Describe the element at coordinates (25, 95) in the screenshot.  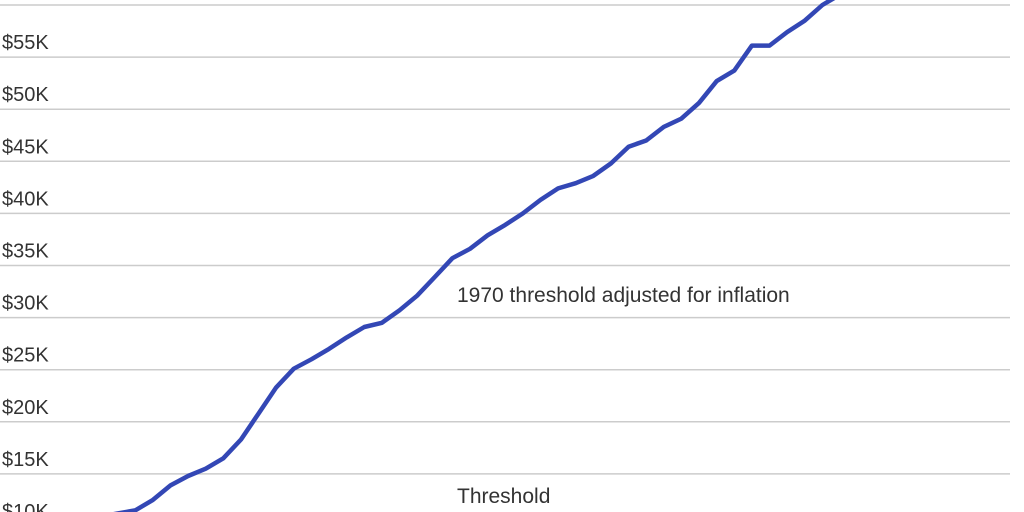
I see `y-tick-label: $50K` at that location.